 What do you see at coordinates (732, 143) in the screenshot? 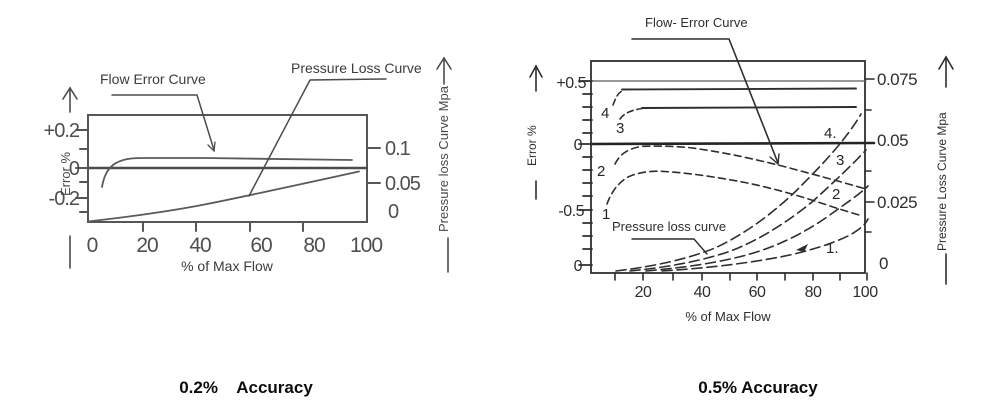
I see `right-zero-line` at bounding box center [732, 143].